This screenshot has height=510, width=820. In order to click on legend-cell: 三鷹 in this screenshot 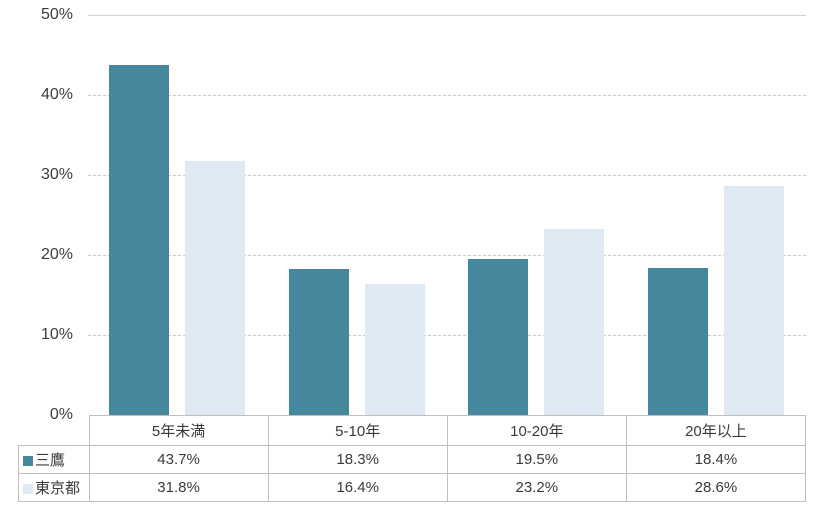, I will do `click(54, 459)`.